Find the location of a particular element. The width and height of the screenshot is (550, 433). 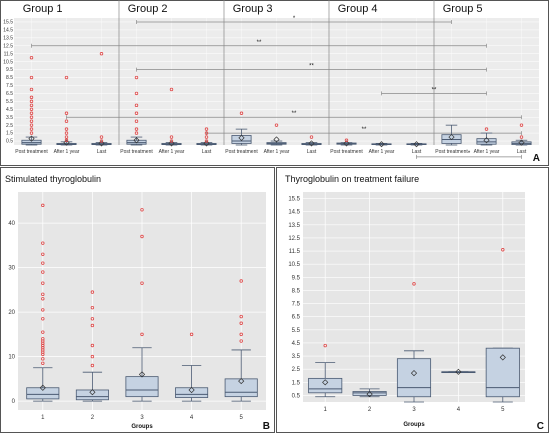

panel-b-box-2-mean is located at coordinates (92, 392).